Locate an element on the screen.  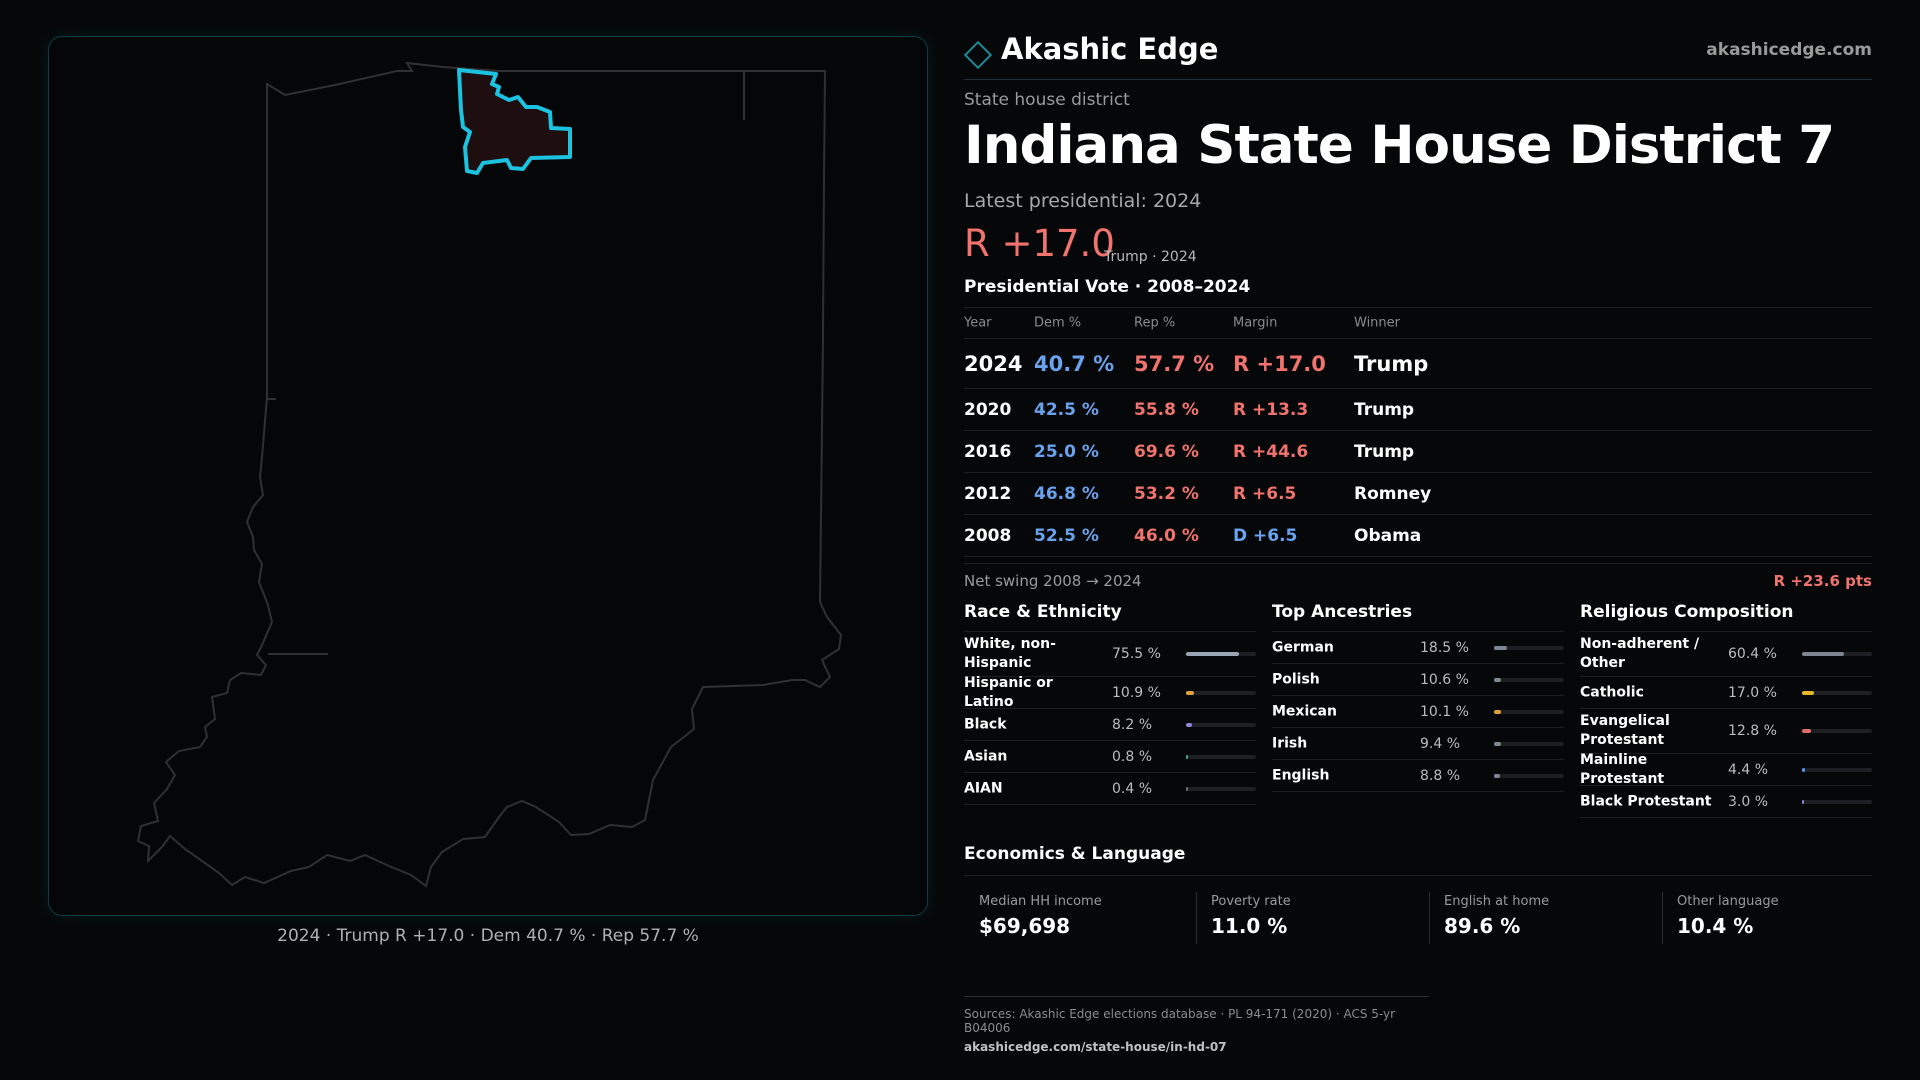
demographic-percent: 17.0 % is located at coordinates (1752, 692).